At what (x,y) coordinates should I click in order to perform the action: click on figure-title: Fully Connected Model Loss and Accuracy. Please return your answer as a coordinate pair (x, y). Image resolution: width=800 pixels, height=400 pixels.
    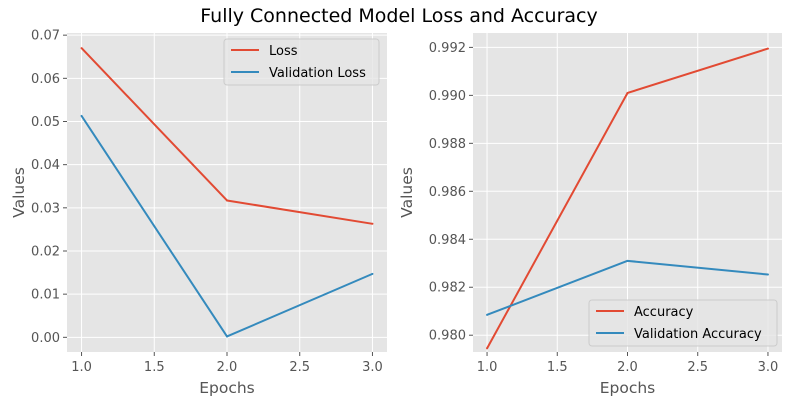
    Looking at the image, I should click on (398, 16).